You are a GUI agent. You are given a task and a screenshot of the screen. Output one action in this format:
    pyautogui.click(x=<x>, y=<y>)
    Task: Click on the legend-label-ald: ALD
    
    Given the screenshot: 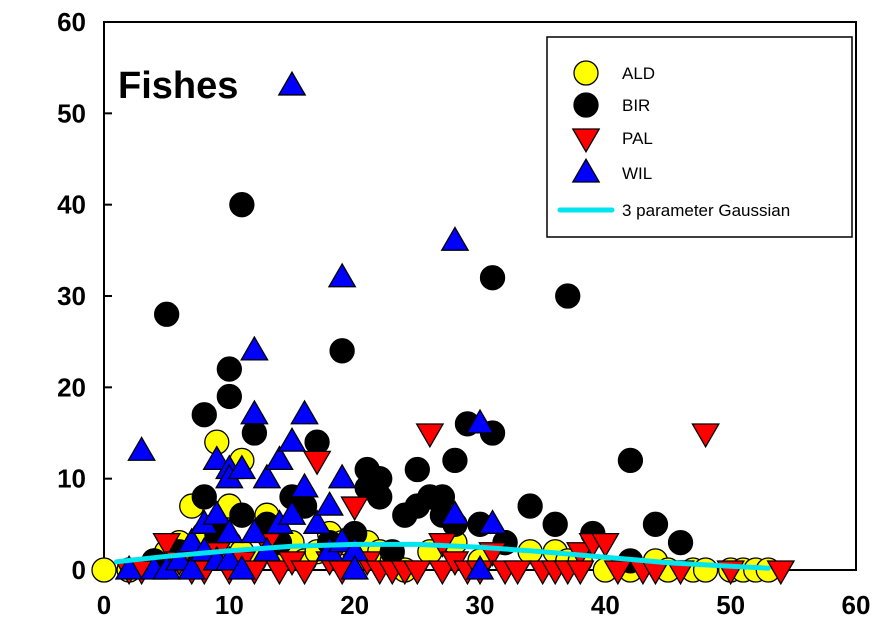 What is the action you would take?
    pyautogui.click(x=638, y=73)
    